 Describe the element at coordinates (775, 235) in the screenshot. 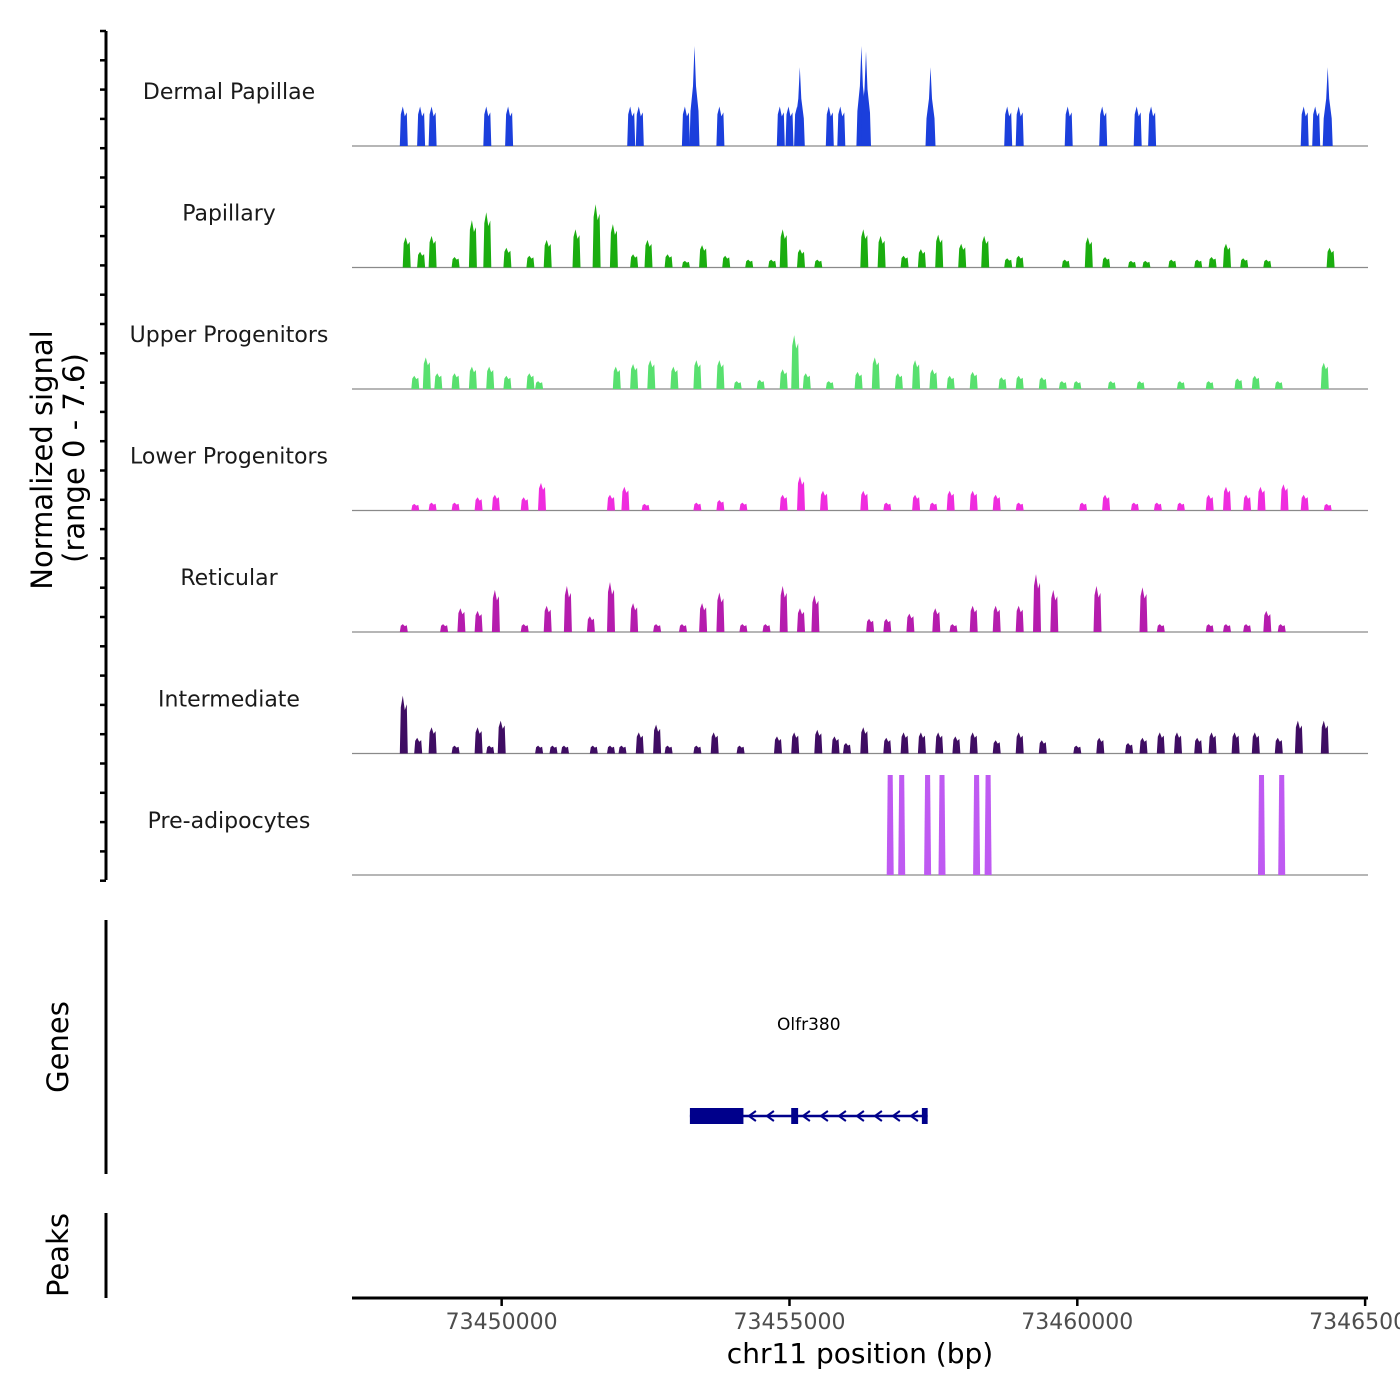

I see `track-papillary: Papillary` at that location.